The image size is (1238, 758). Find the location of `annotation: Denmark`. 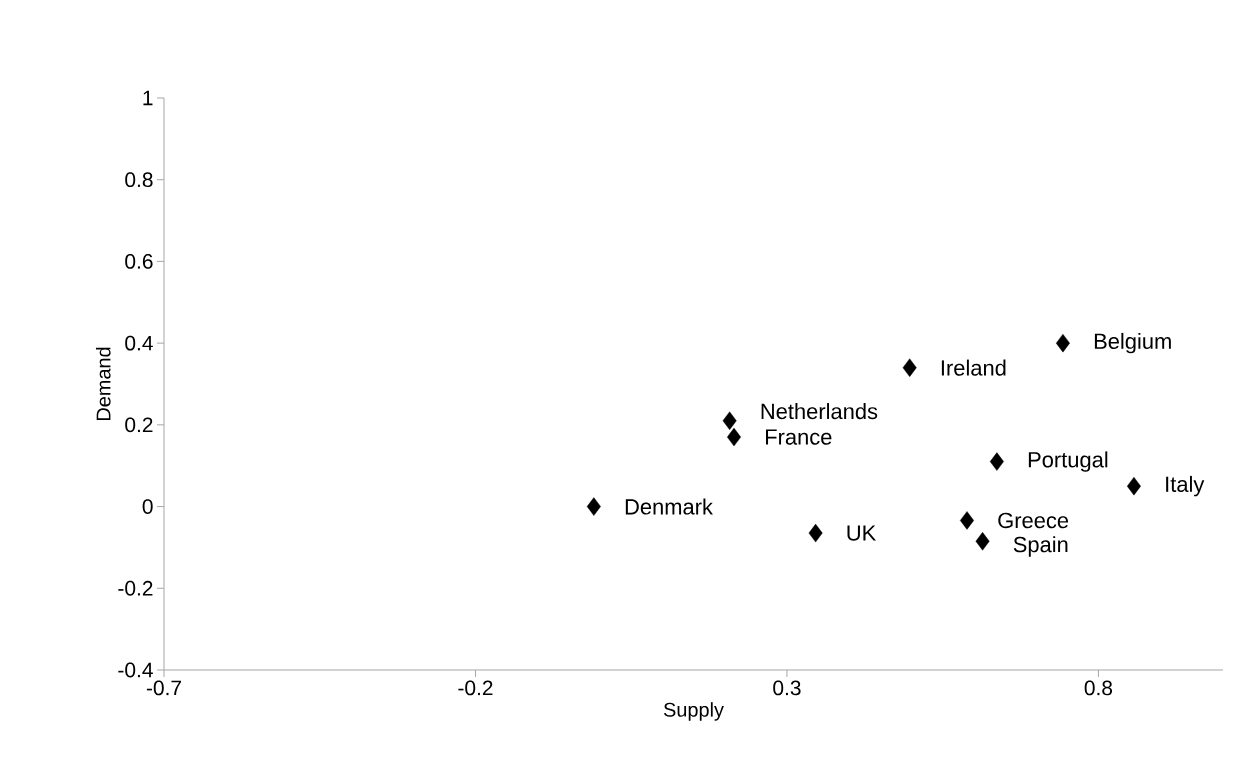

annotation: Denmark is located at coordinates (669, 506).